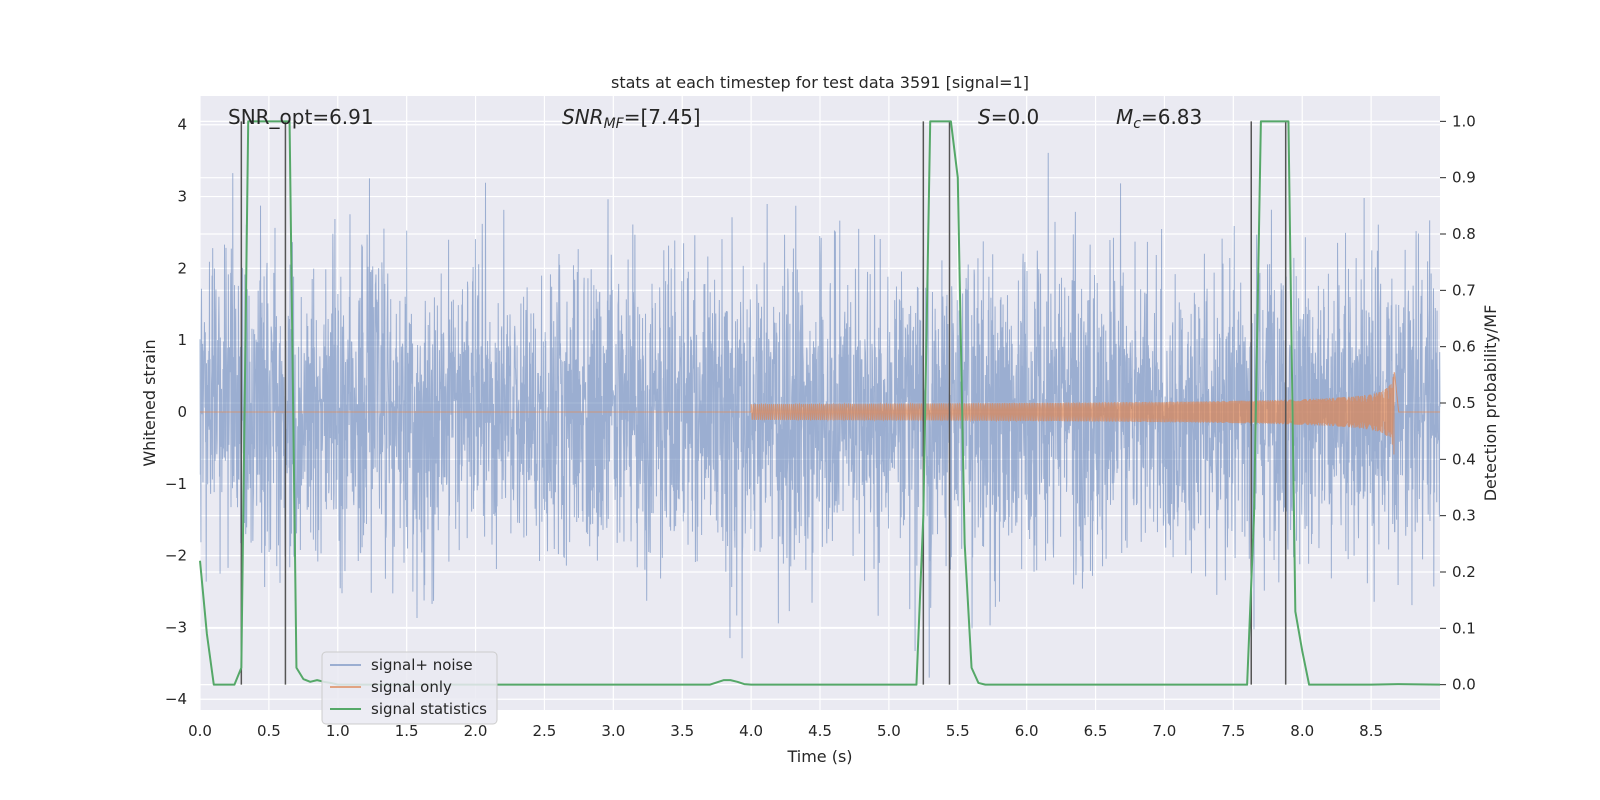 The width and height of the screenshot is (1600, 800). Describe the element at coordinates (182, 412) in the screenshot. I see `y-tick-label: 0` at that location.